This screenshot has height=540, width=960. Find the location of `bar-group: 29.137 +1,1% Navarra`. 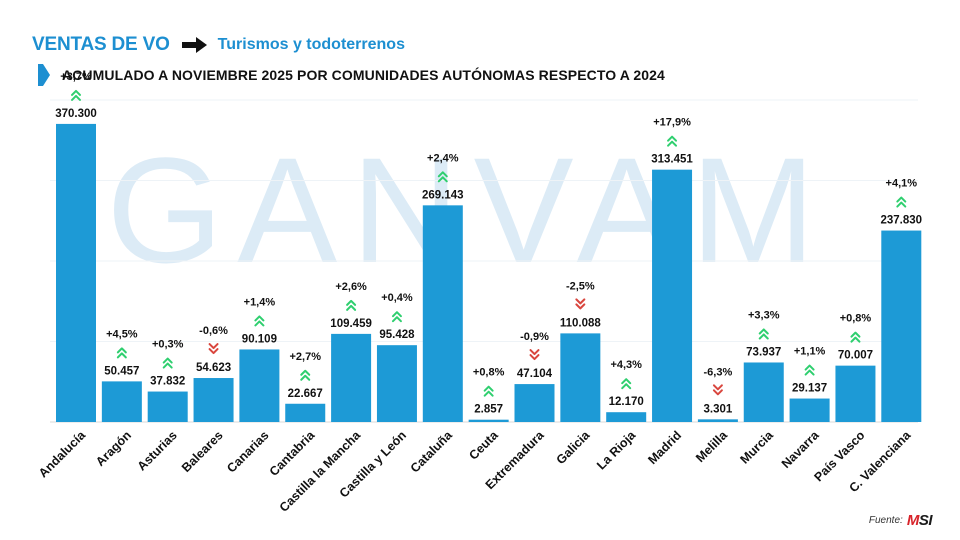

bar-group: 29.137 +1,1% Navarra is located at coordinates (804, 408).